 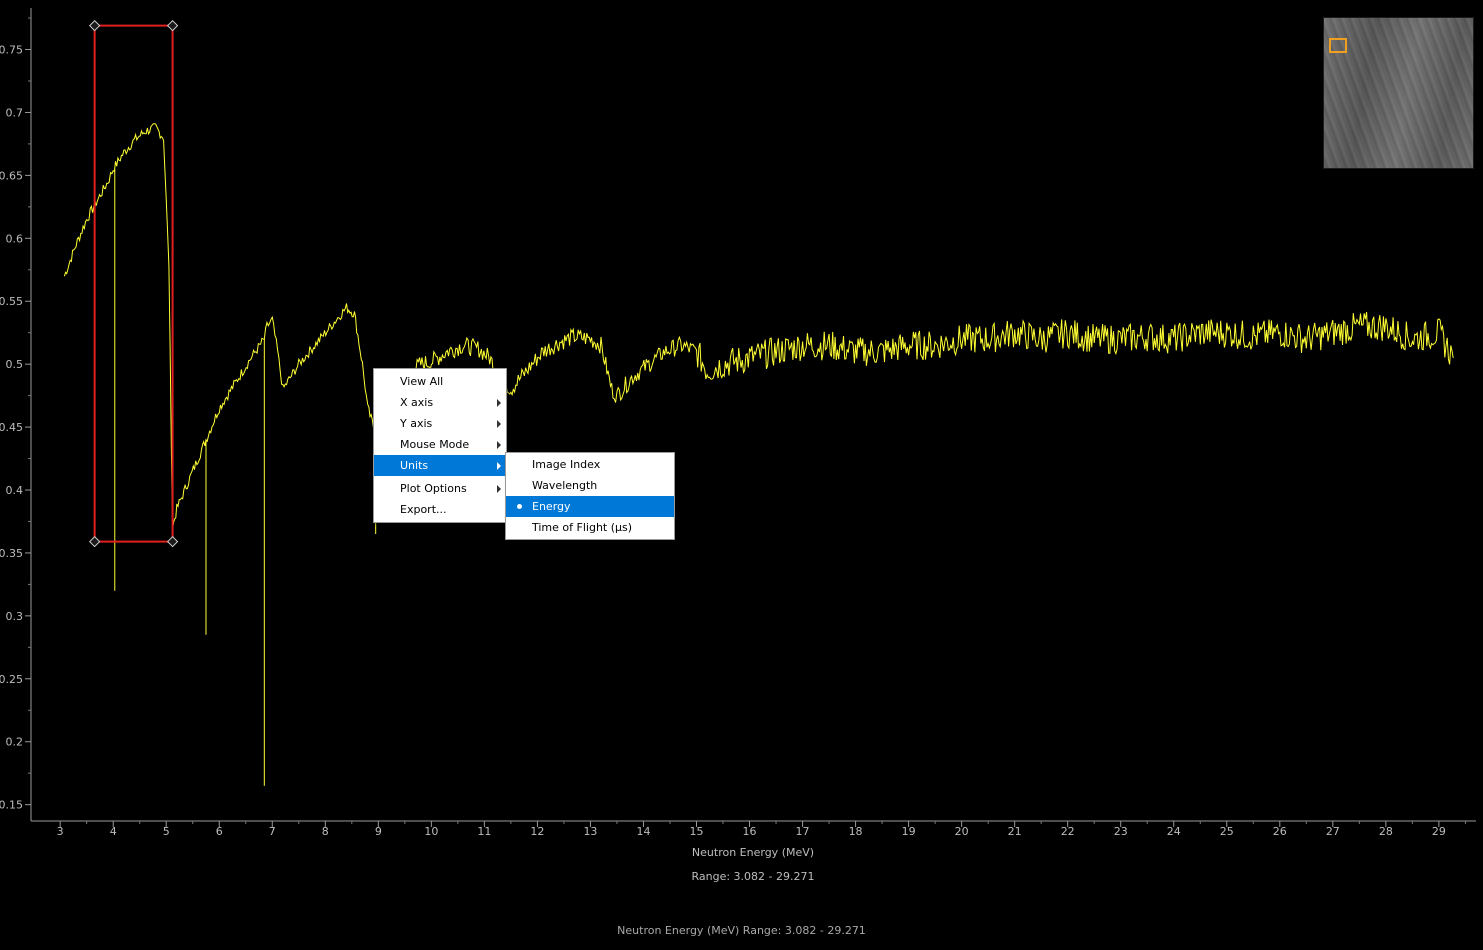 I want to click on y-tick-label: 0.3, so click(x=15, y=616).